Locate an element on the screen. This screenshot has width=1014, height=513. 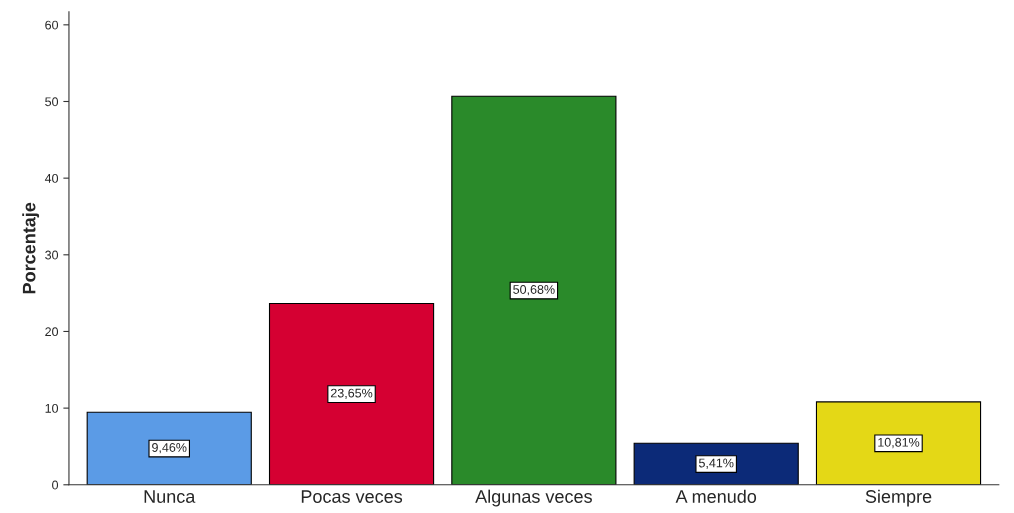
data-label: 23,65% is located at coordinates (351, 393).